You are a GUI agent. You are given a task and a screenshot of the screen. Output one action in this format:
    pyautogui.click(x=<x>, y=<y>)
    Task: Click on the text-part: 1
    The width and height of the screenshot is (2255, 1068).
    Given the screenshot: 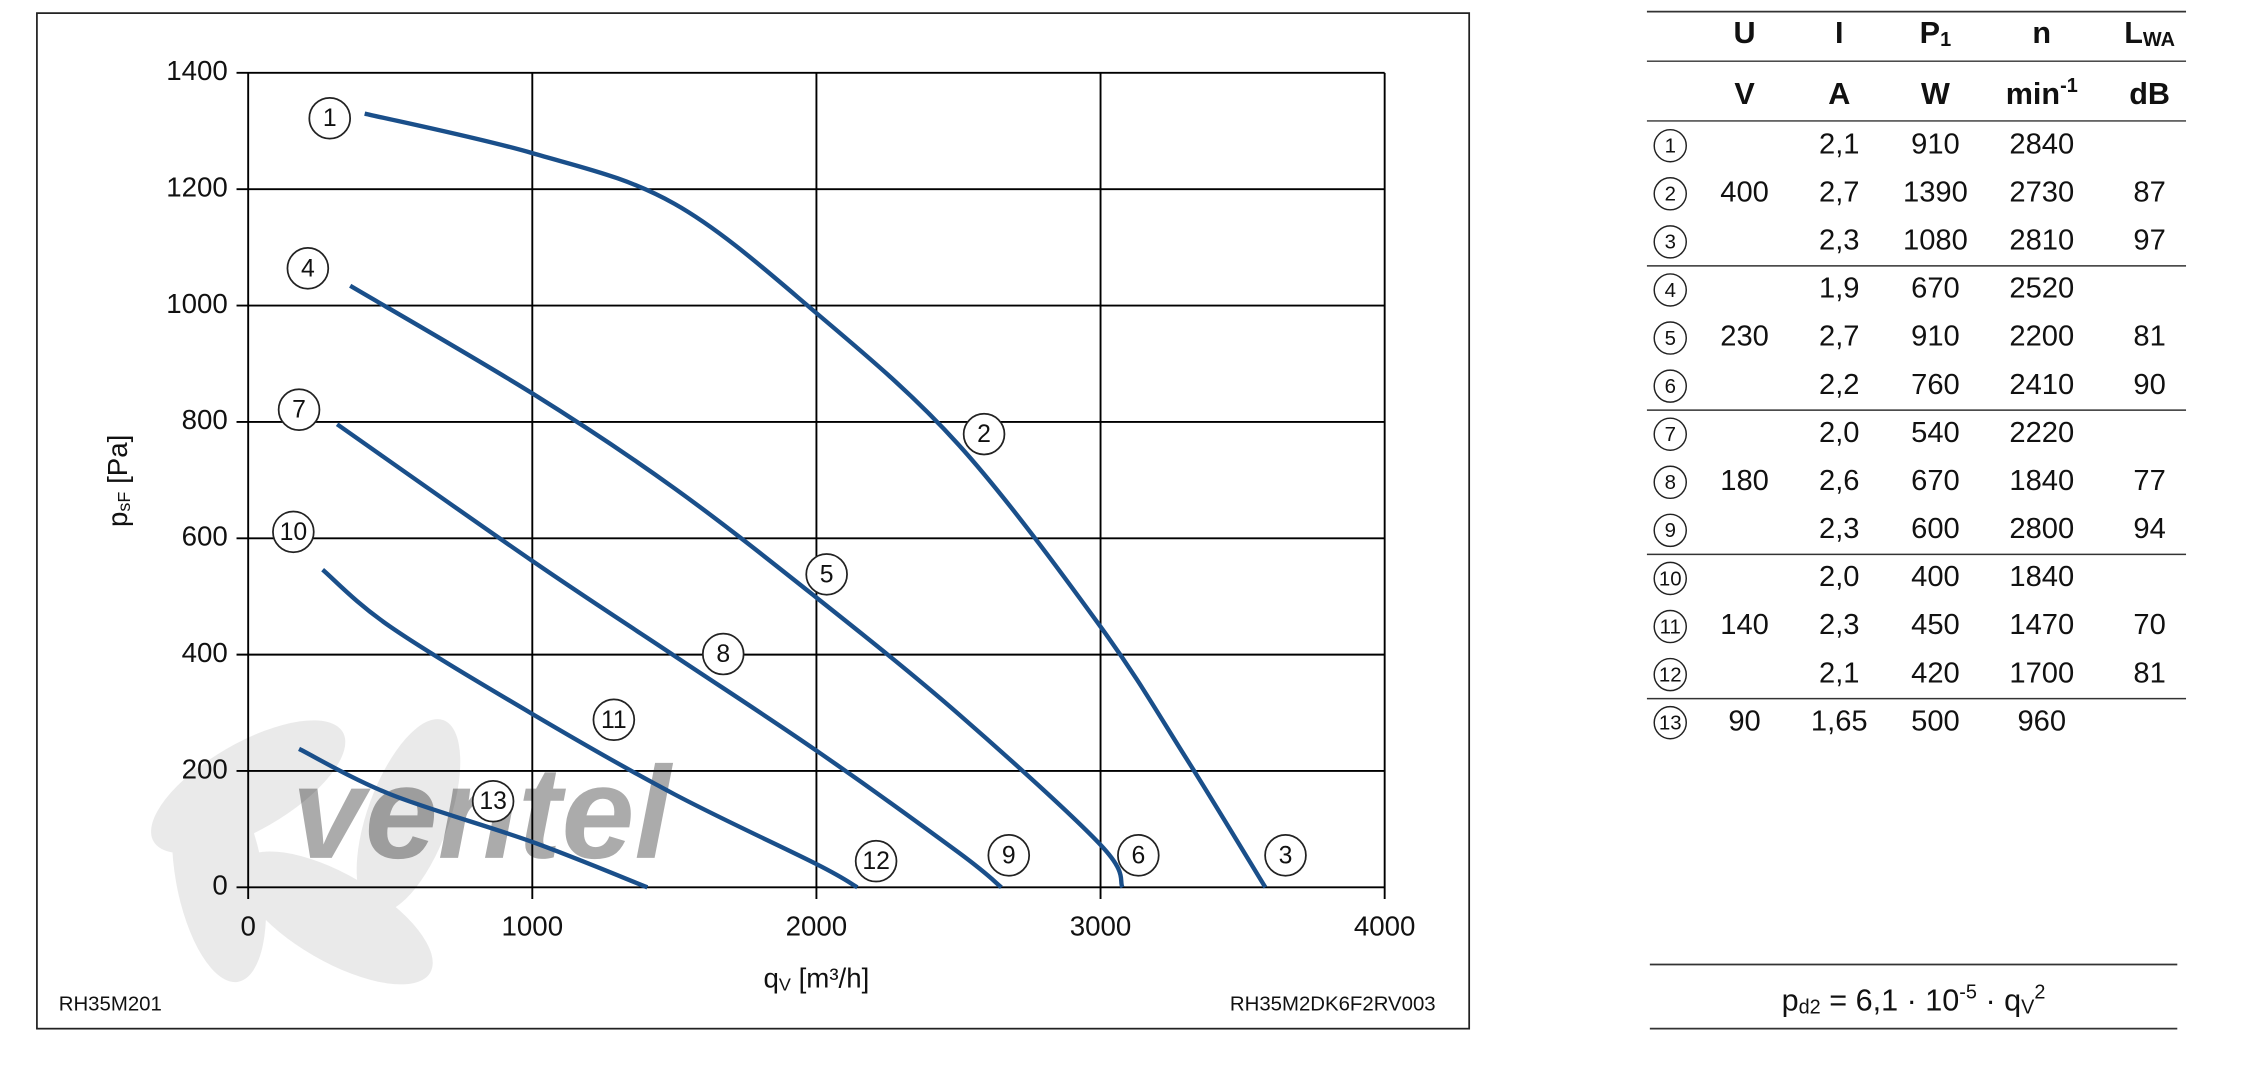 What is the action you would take?
    pyautogui.click(x=1945, y=40)
    